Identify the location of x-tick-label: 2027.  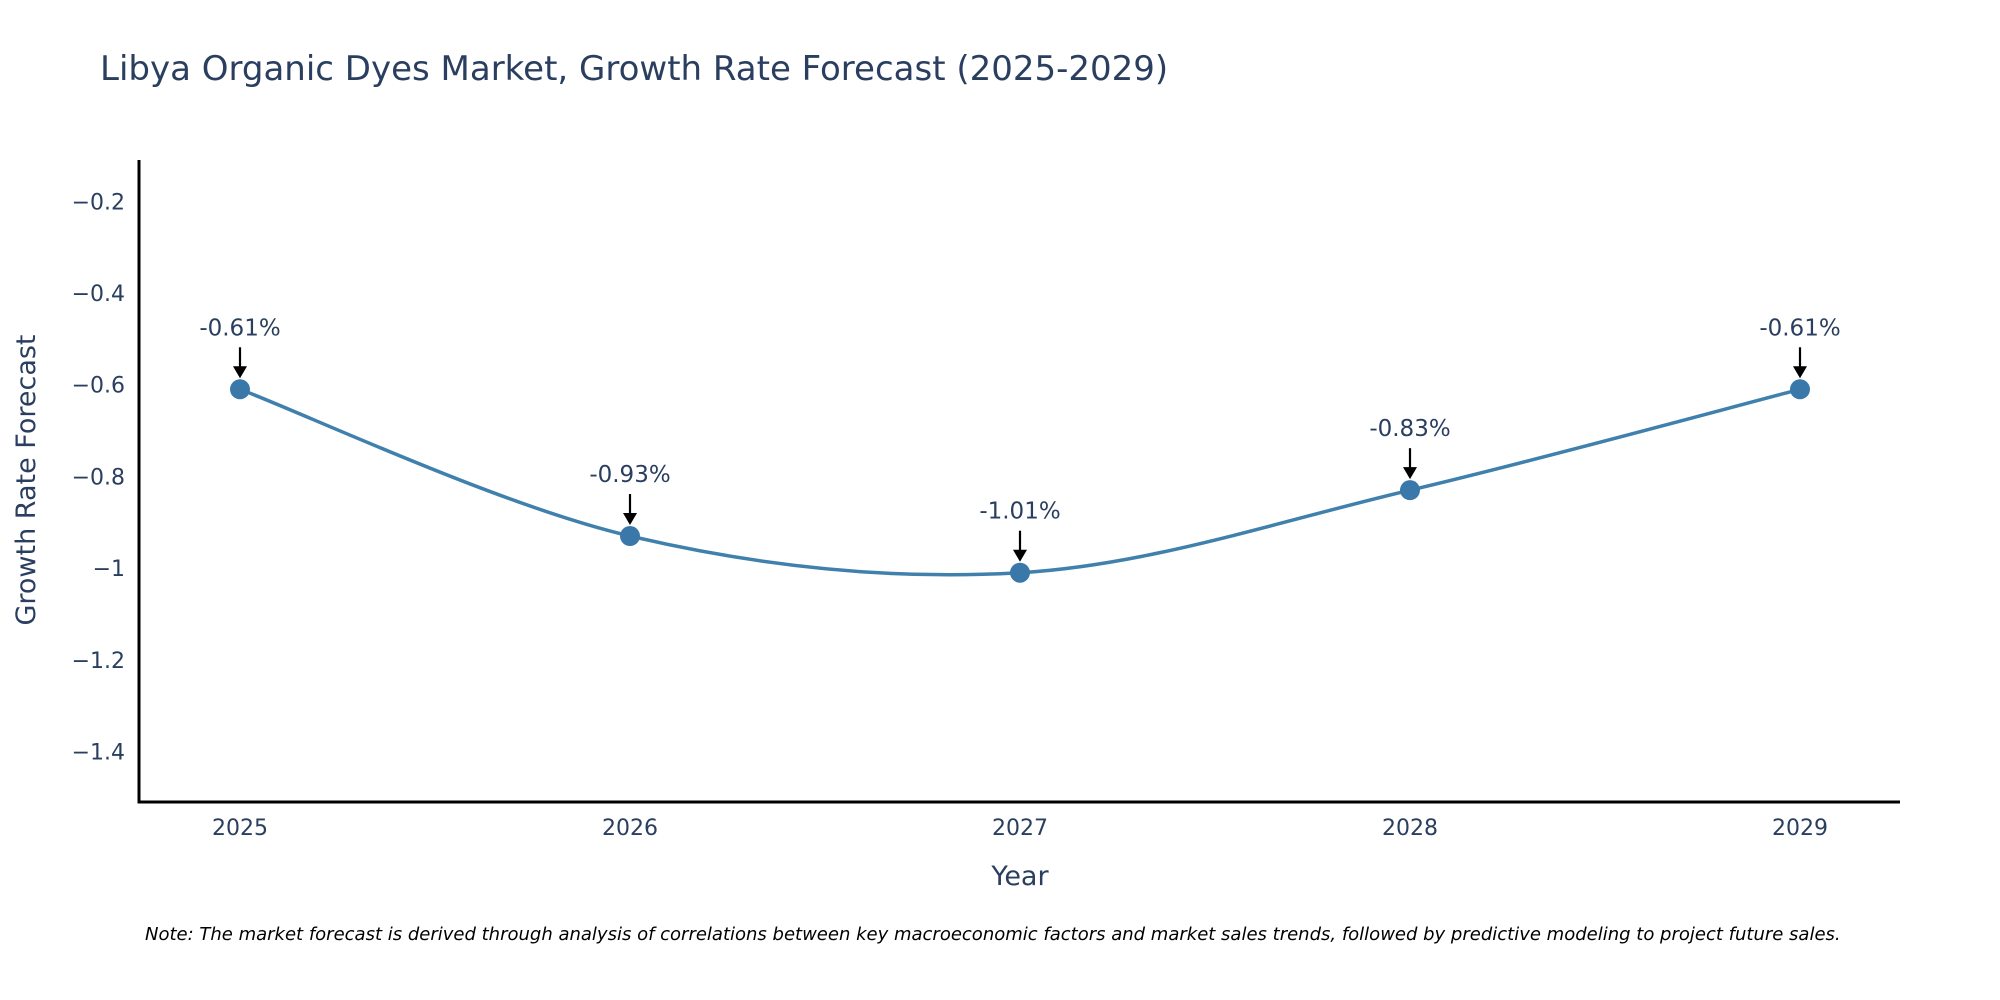
(1020, 828).